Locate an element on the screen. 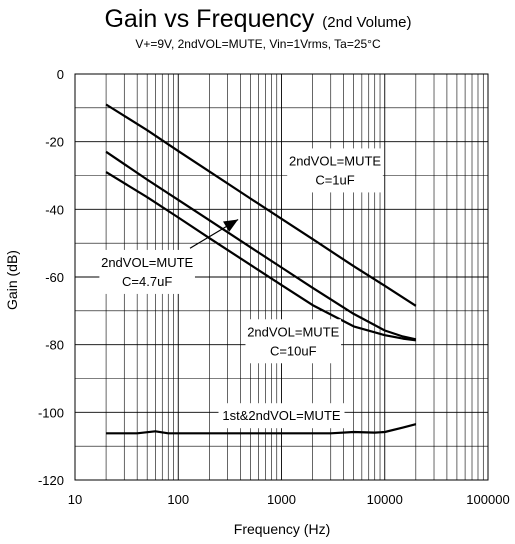 The height and width of the screenshot is (544, 515). chart-subtitle: V+=9V, 2ndVOL=MUTE, Vin=1Vrms, Ta=25°C is located at coordinates (258, 44).